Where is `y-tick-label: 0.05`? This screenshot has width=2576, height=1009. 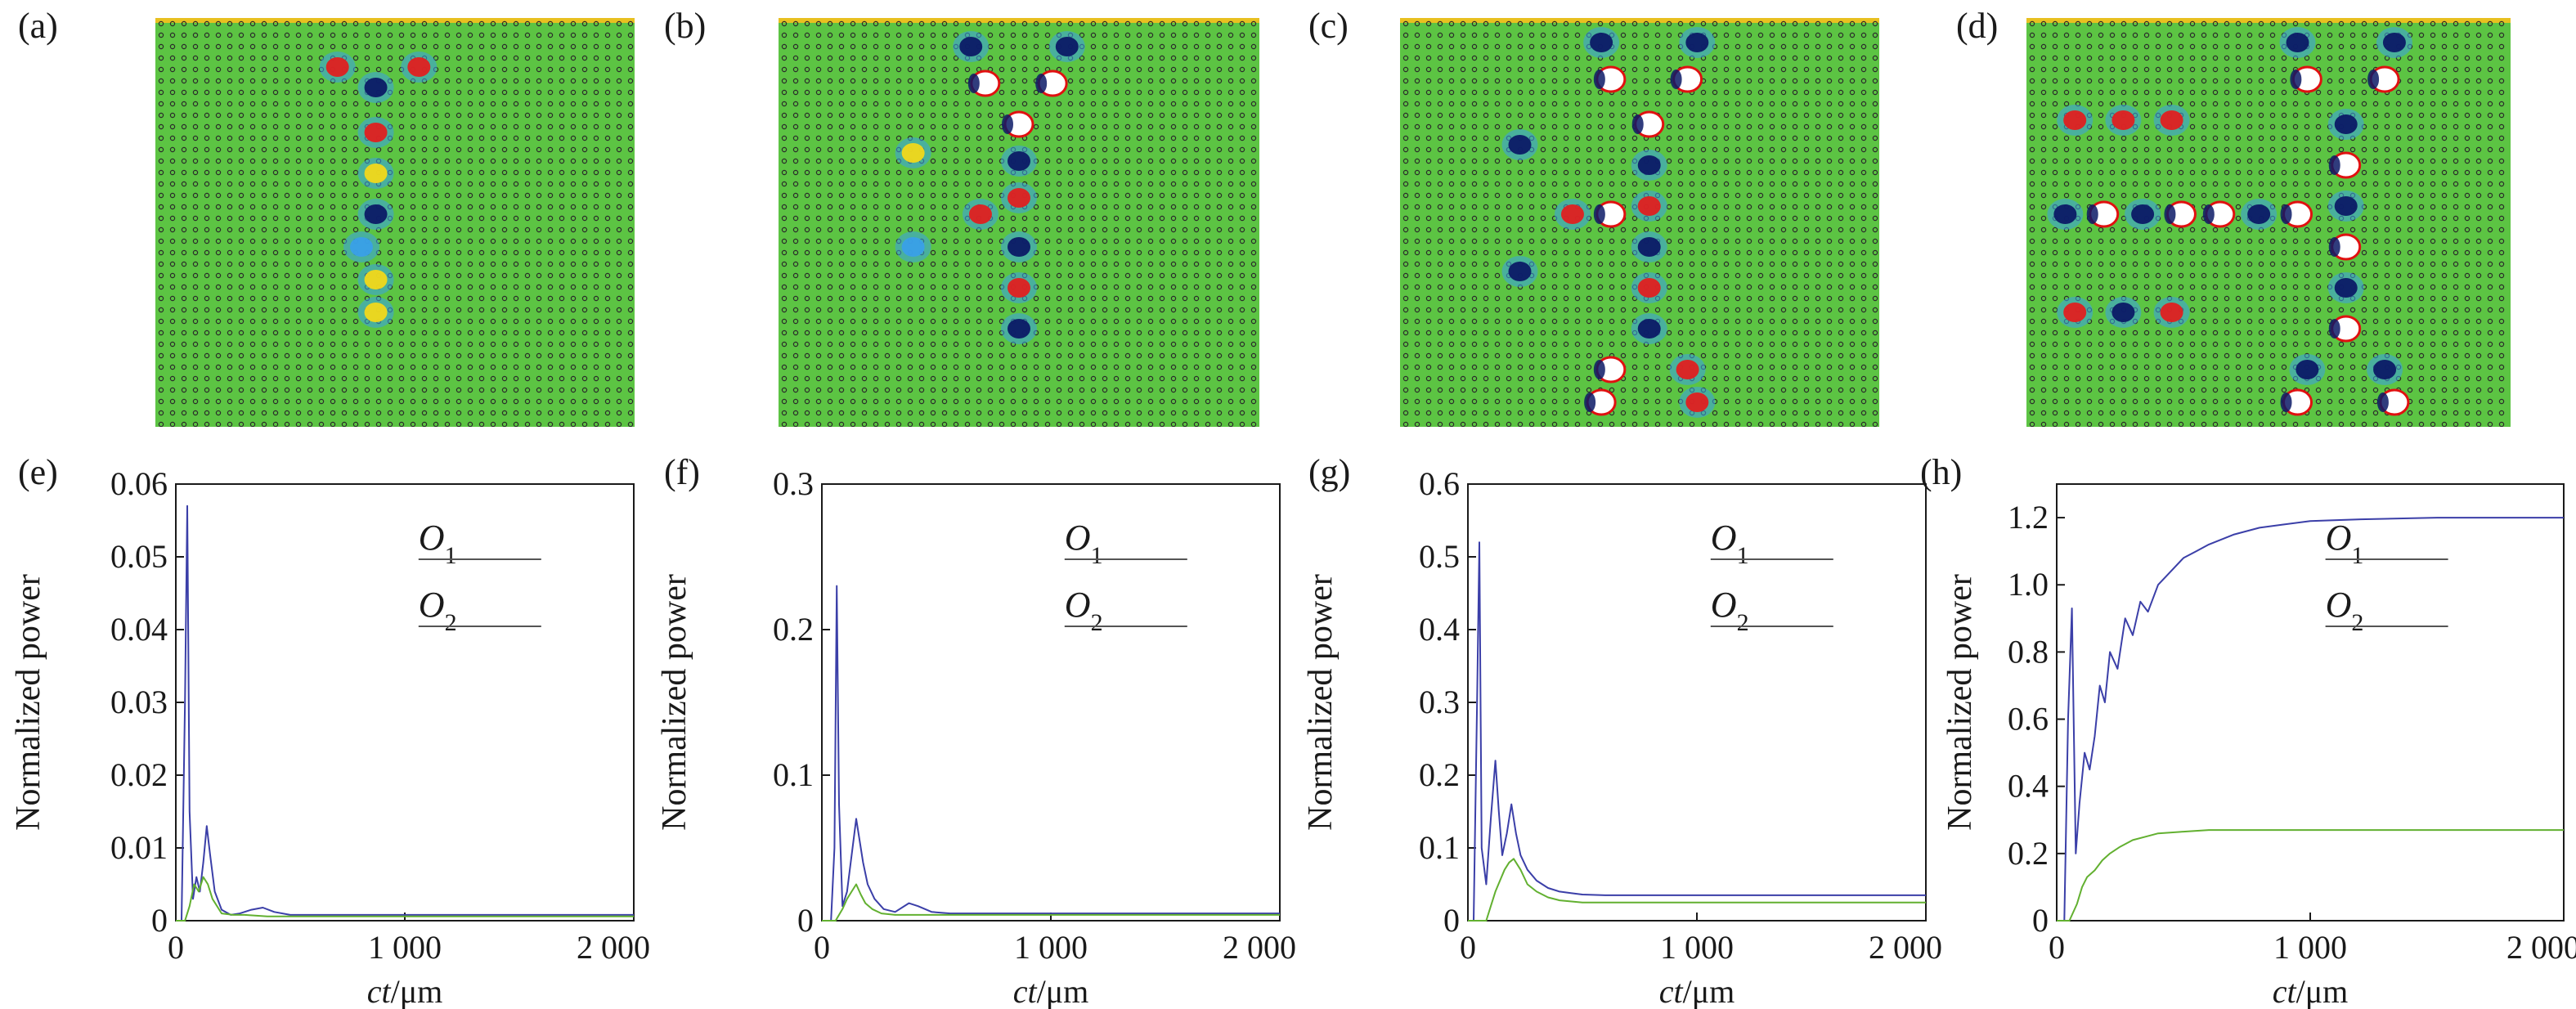 y-tick-label: 0.05 is located at coordinates (139, 556).